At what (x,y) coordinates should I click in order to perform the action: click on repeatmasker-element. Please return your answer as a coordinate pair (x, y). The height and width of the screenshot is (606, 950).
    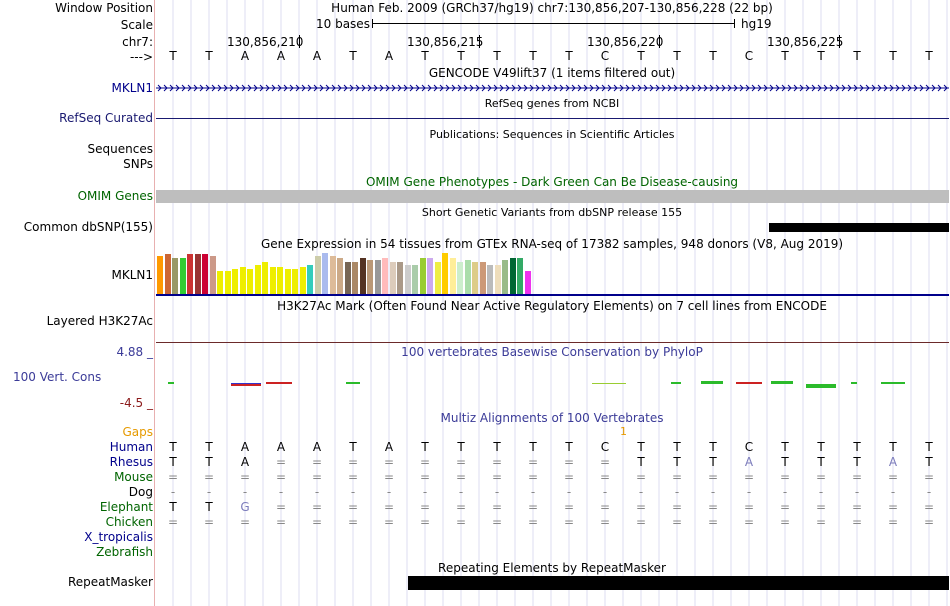
    Looking at the image, I should click on (678, 583).